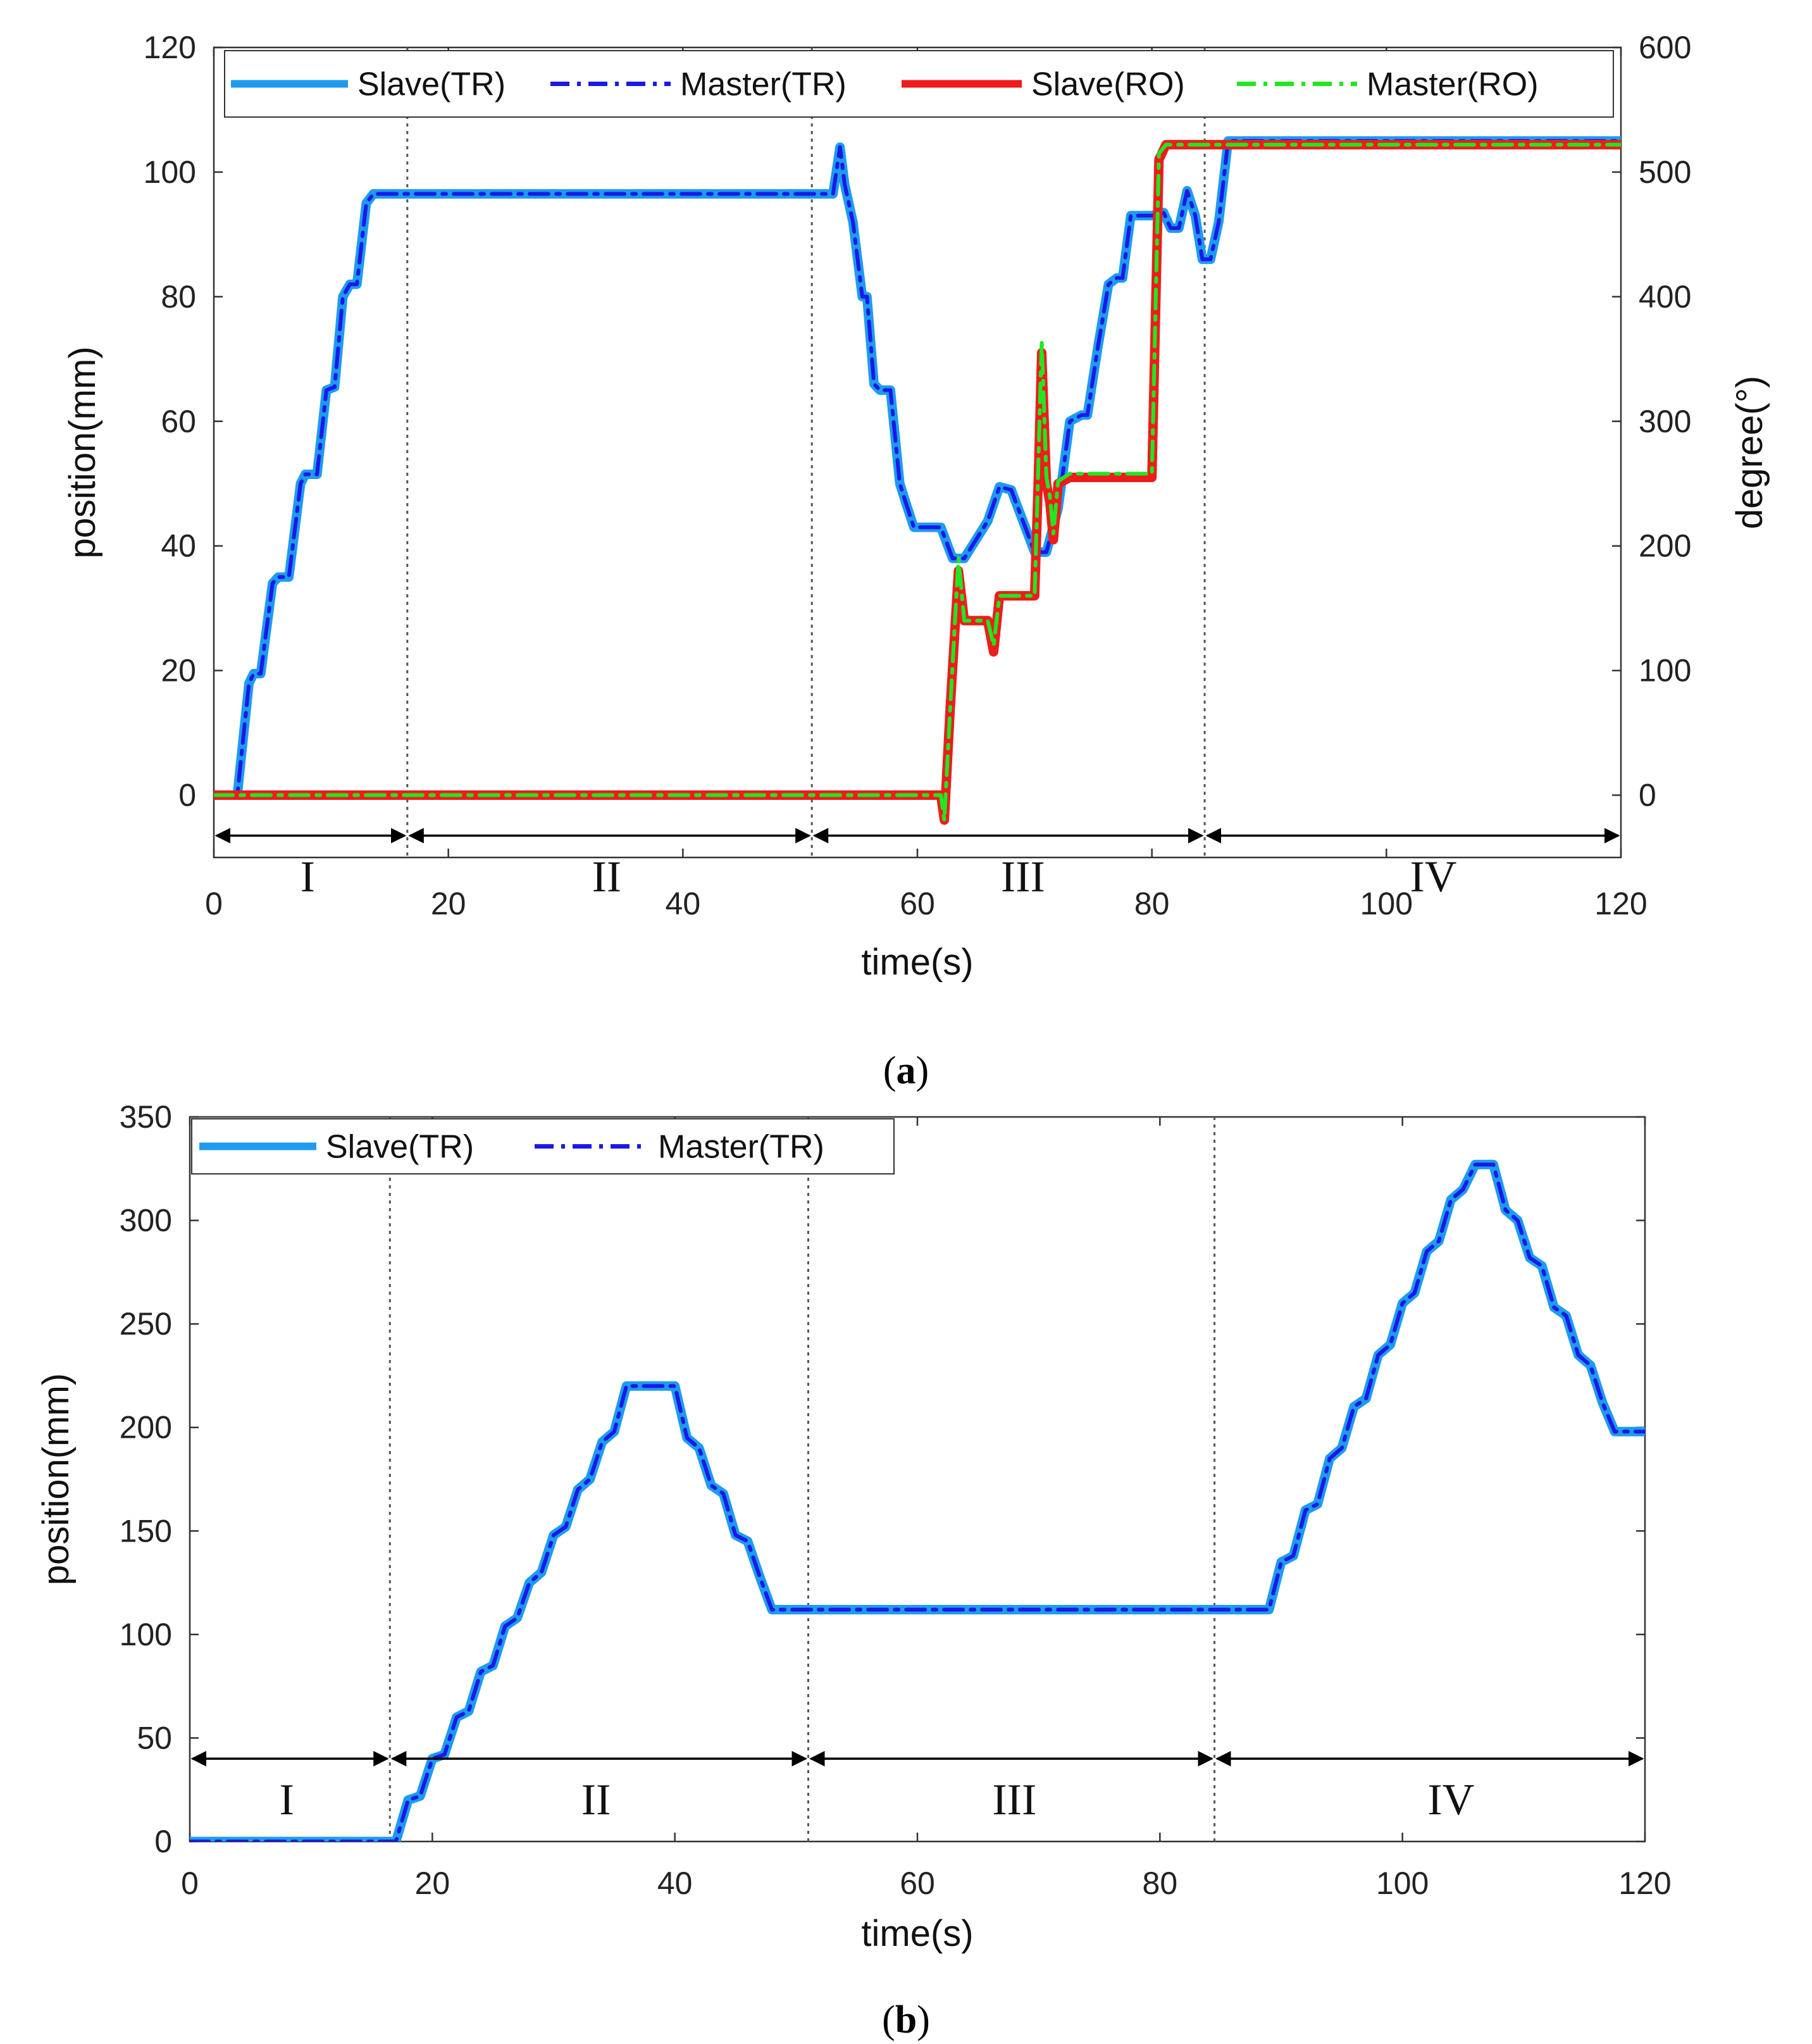 The width and height of the screenshot is (1812, 2044). I want to click on y-tick-label: 200, so click(146, 1427).